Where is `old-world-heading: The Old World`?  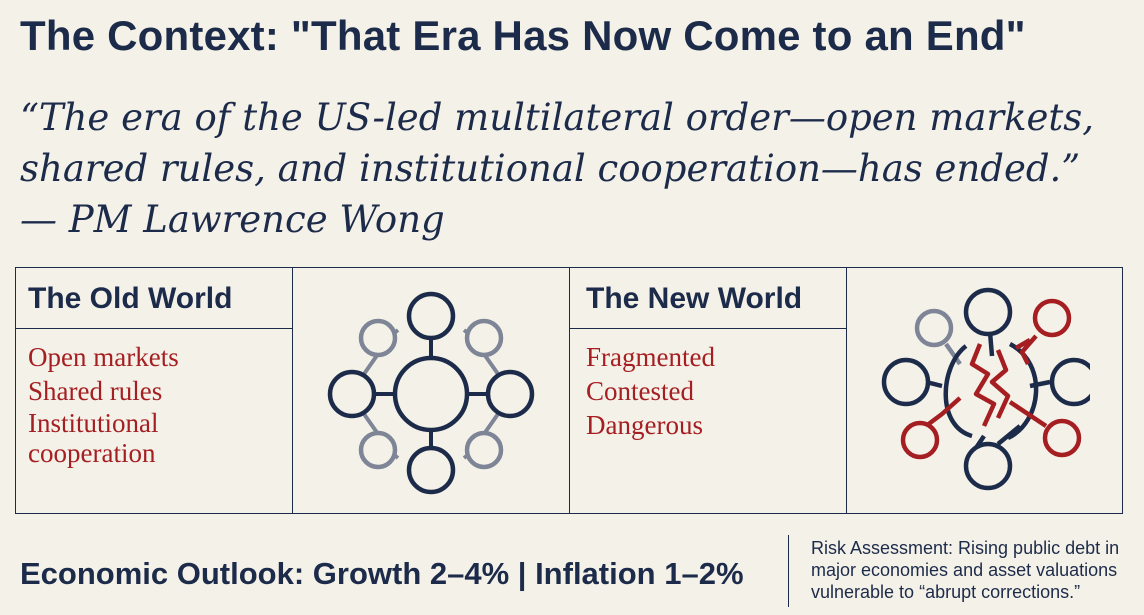
old-world-heading: The Old World is located at coordinates (130, 298).